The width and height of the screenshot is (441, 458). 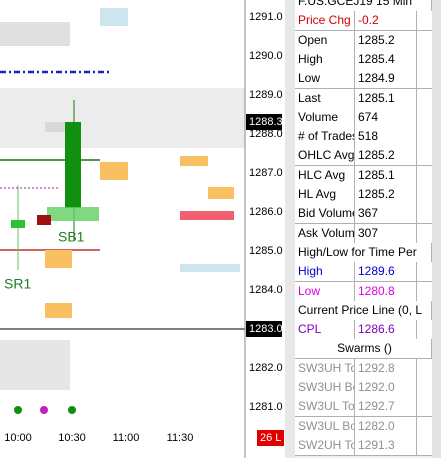 What do you see at coordinates (363, 98) in the screenshot?
I see `data-row: Last 1285.1` at bounding box center [363, 98].